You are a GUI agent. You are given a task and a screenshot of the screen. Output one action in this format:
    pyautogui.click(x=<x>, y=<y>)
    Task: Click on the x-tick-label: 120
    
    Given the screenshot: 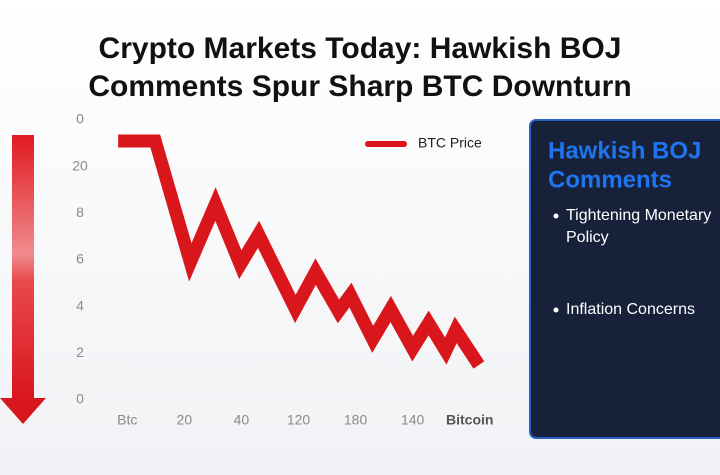 What is the action you would take?
    pyautogui.click(x=299, y=420)
    